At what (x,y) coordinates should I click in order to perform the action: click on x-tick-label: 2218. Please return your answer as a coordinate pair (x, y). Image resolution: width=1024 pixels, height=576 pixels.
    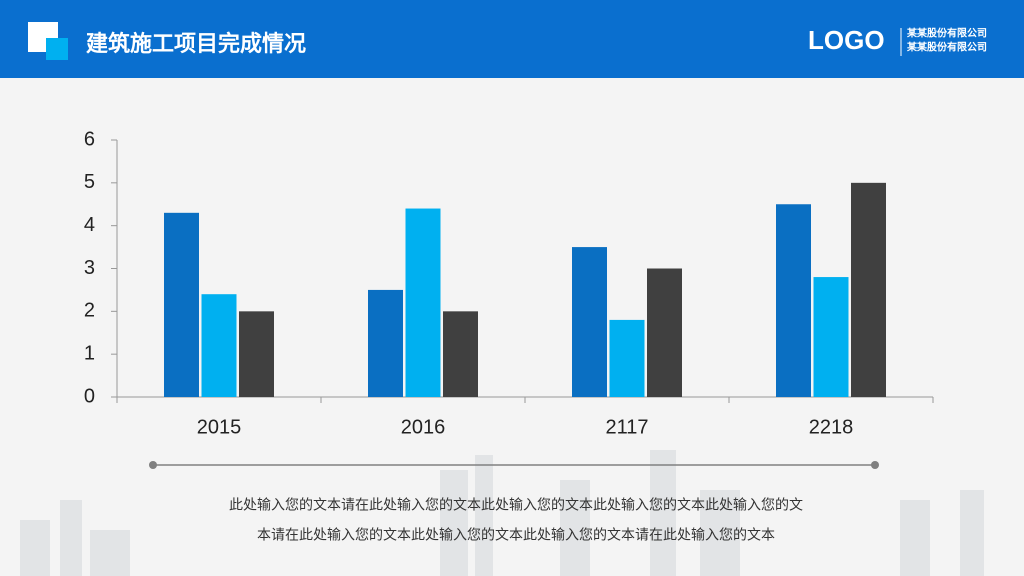
    Looking at the image, I should click on (831, 427).